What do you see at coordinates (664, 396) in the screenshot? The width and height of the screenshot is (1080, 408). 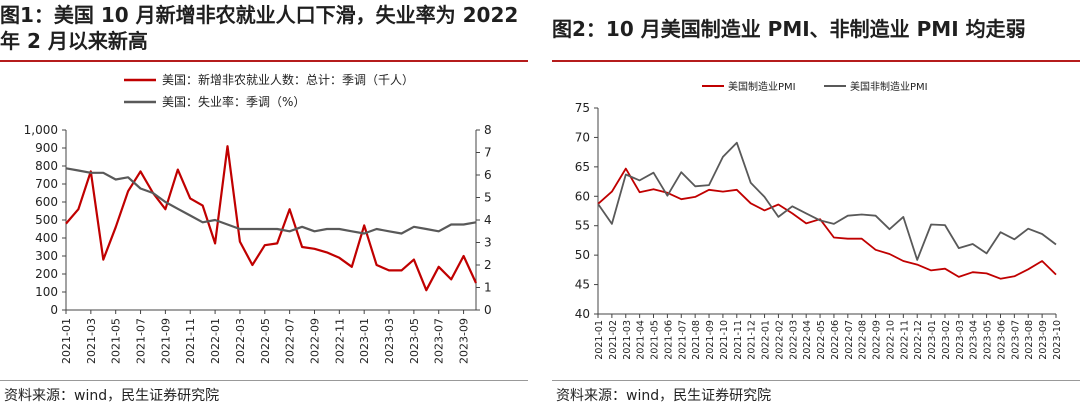 I see `chart2-source: 资料来源：wind，民生证券研究院` at bounding box center [664, 396].